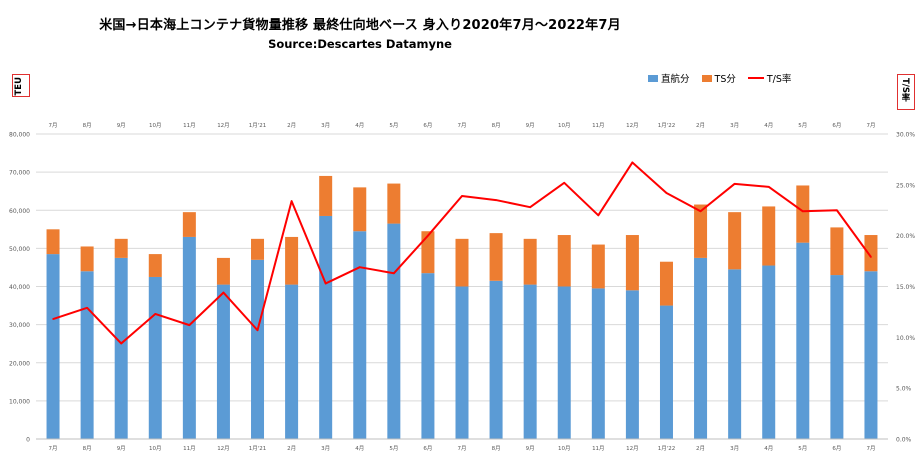  Describe the element at coordinates (223, 448) in the screenshot. I see `x-tick-label: 12月` at that location.